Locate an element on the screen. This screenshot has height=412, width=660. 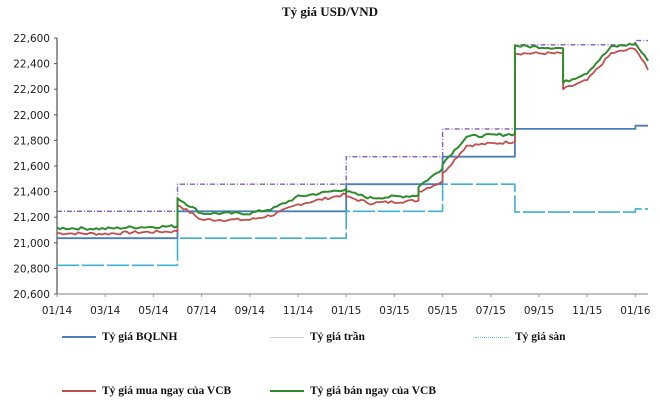
y-tick-label: 22,000 is located at coordinates (31, 116).